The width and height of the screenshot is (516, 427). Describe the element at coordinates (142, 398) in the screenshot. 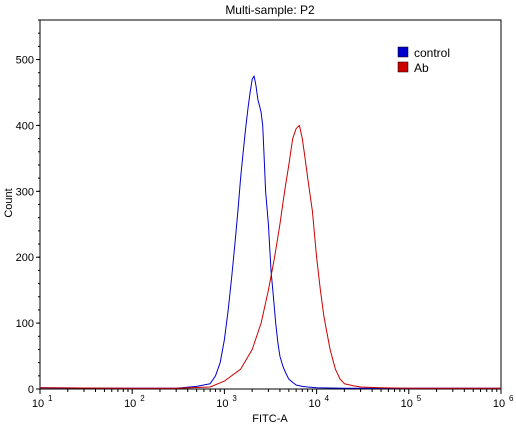

I see `x-tick-exponent: 2` at that location.